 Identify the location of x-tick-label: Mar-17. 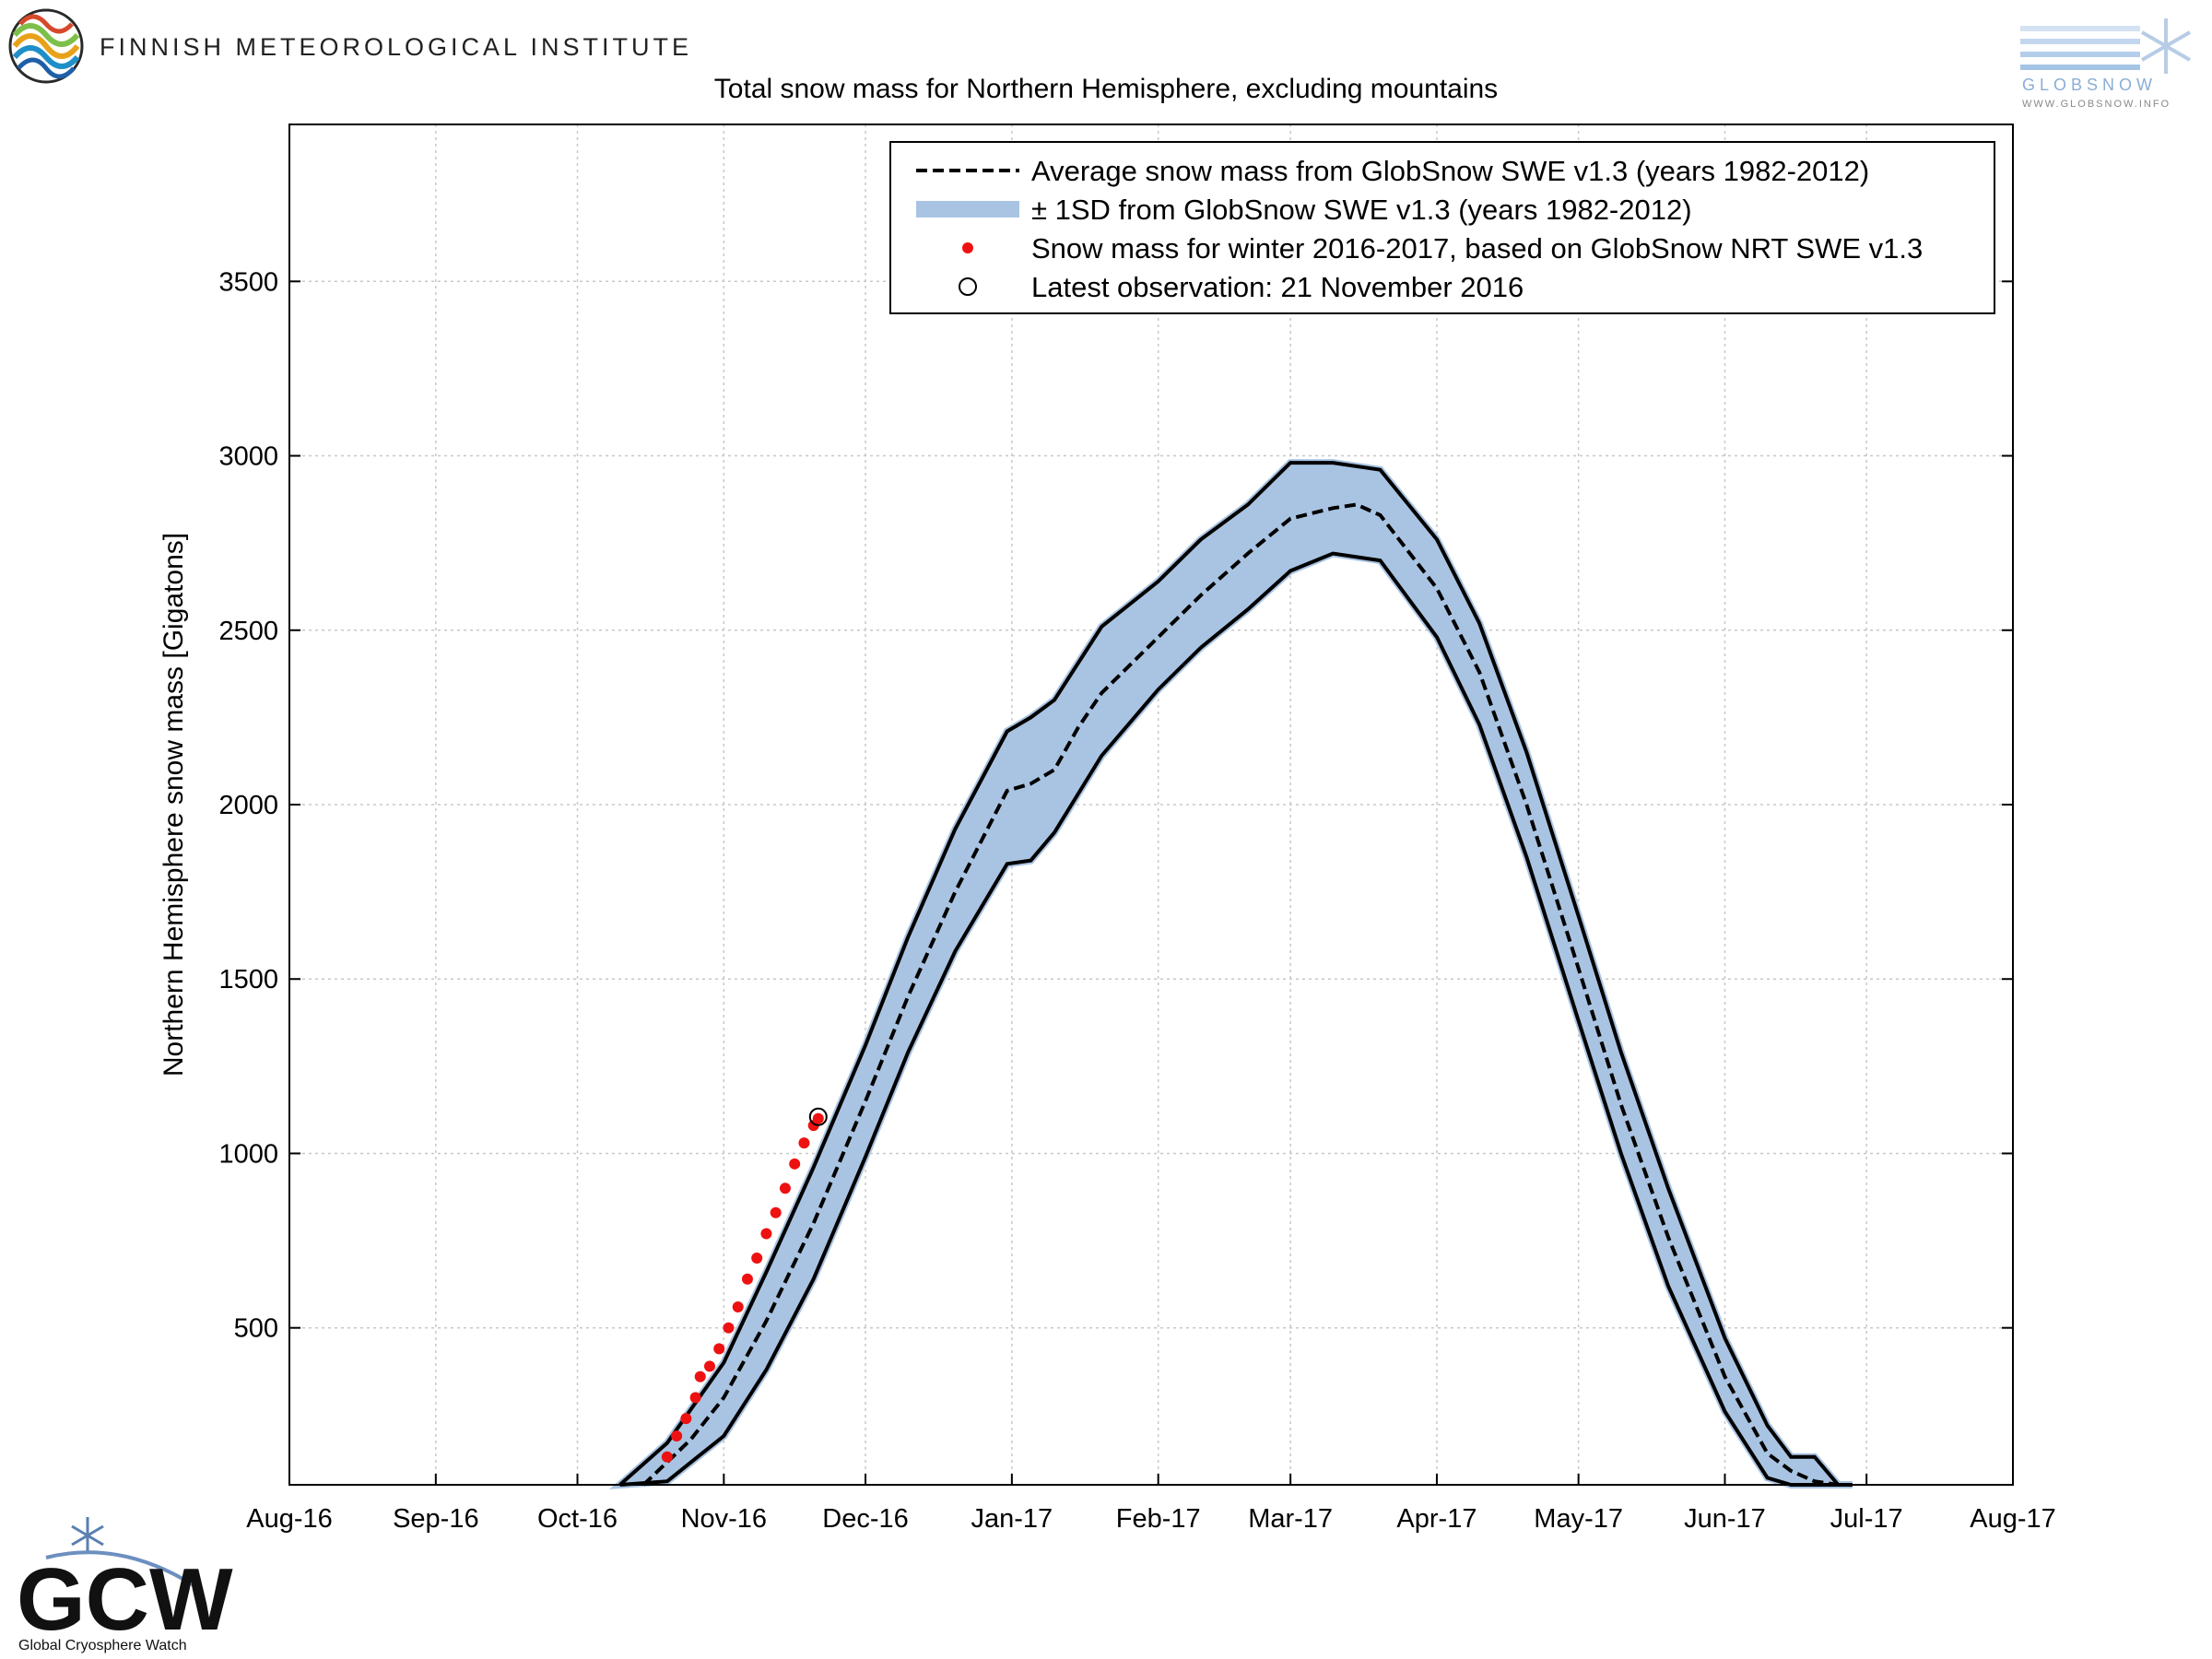
(1290, 1519).